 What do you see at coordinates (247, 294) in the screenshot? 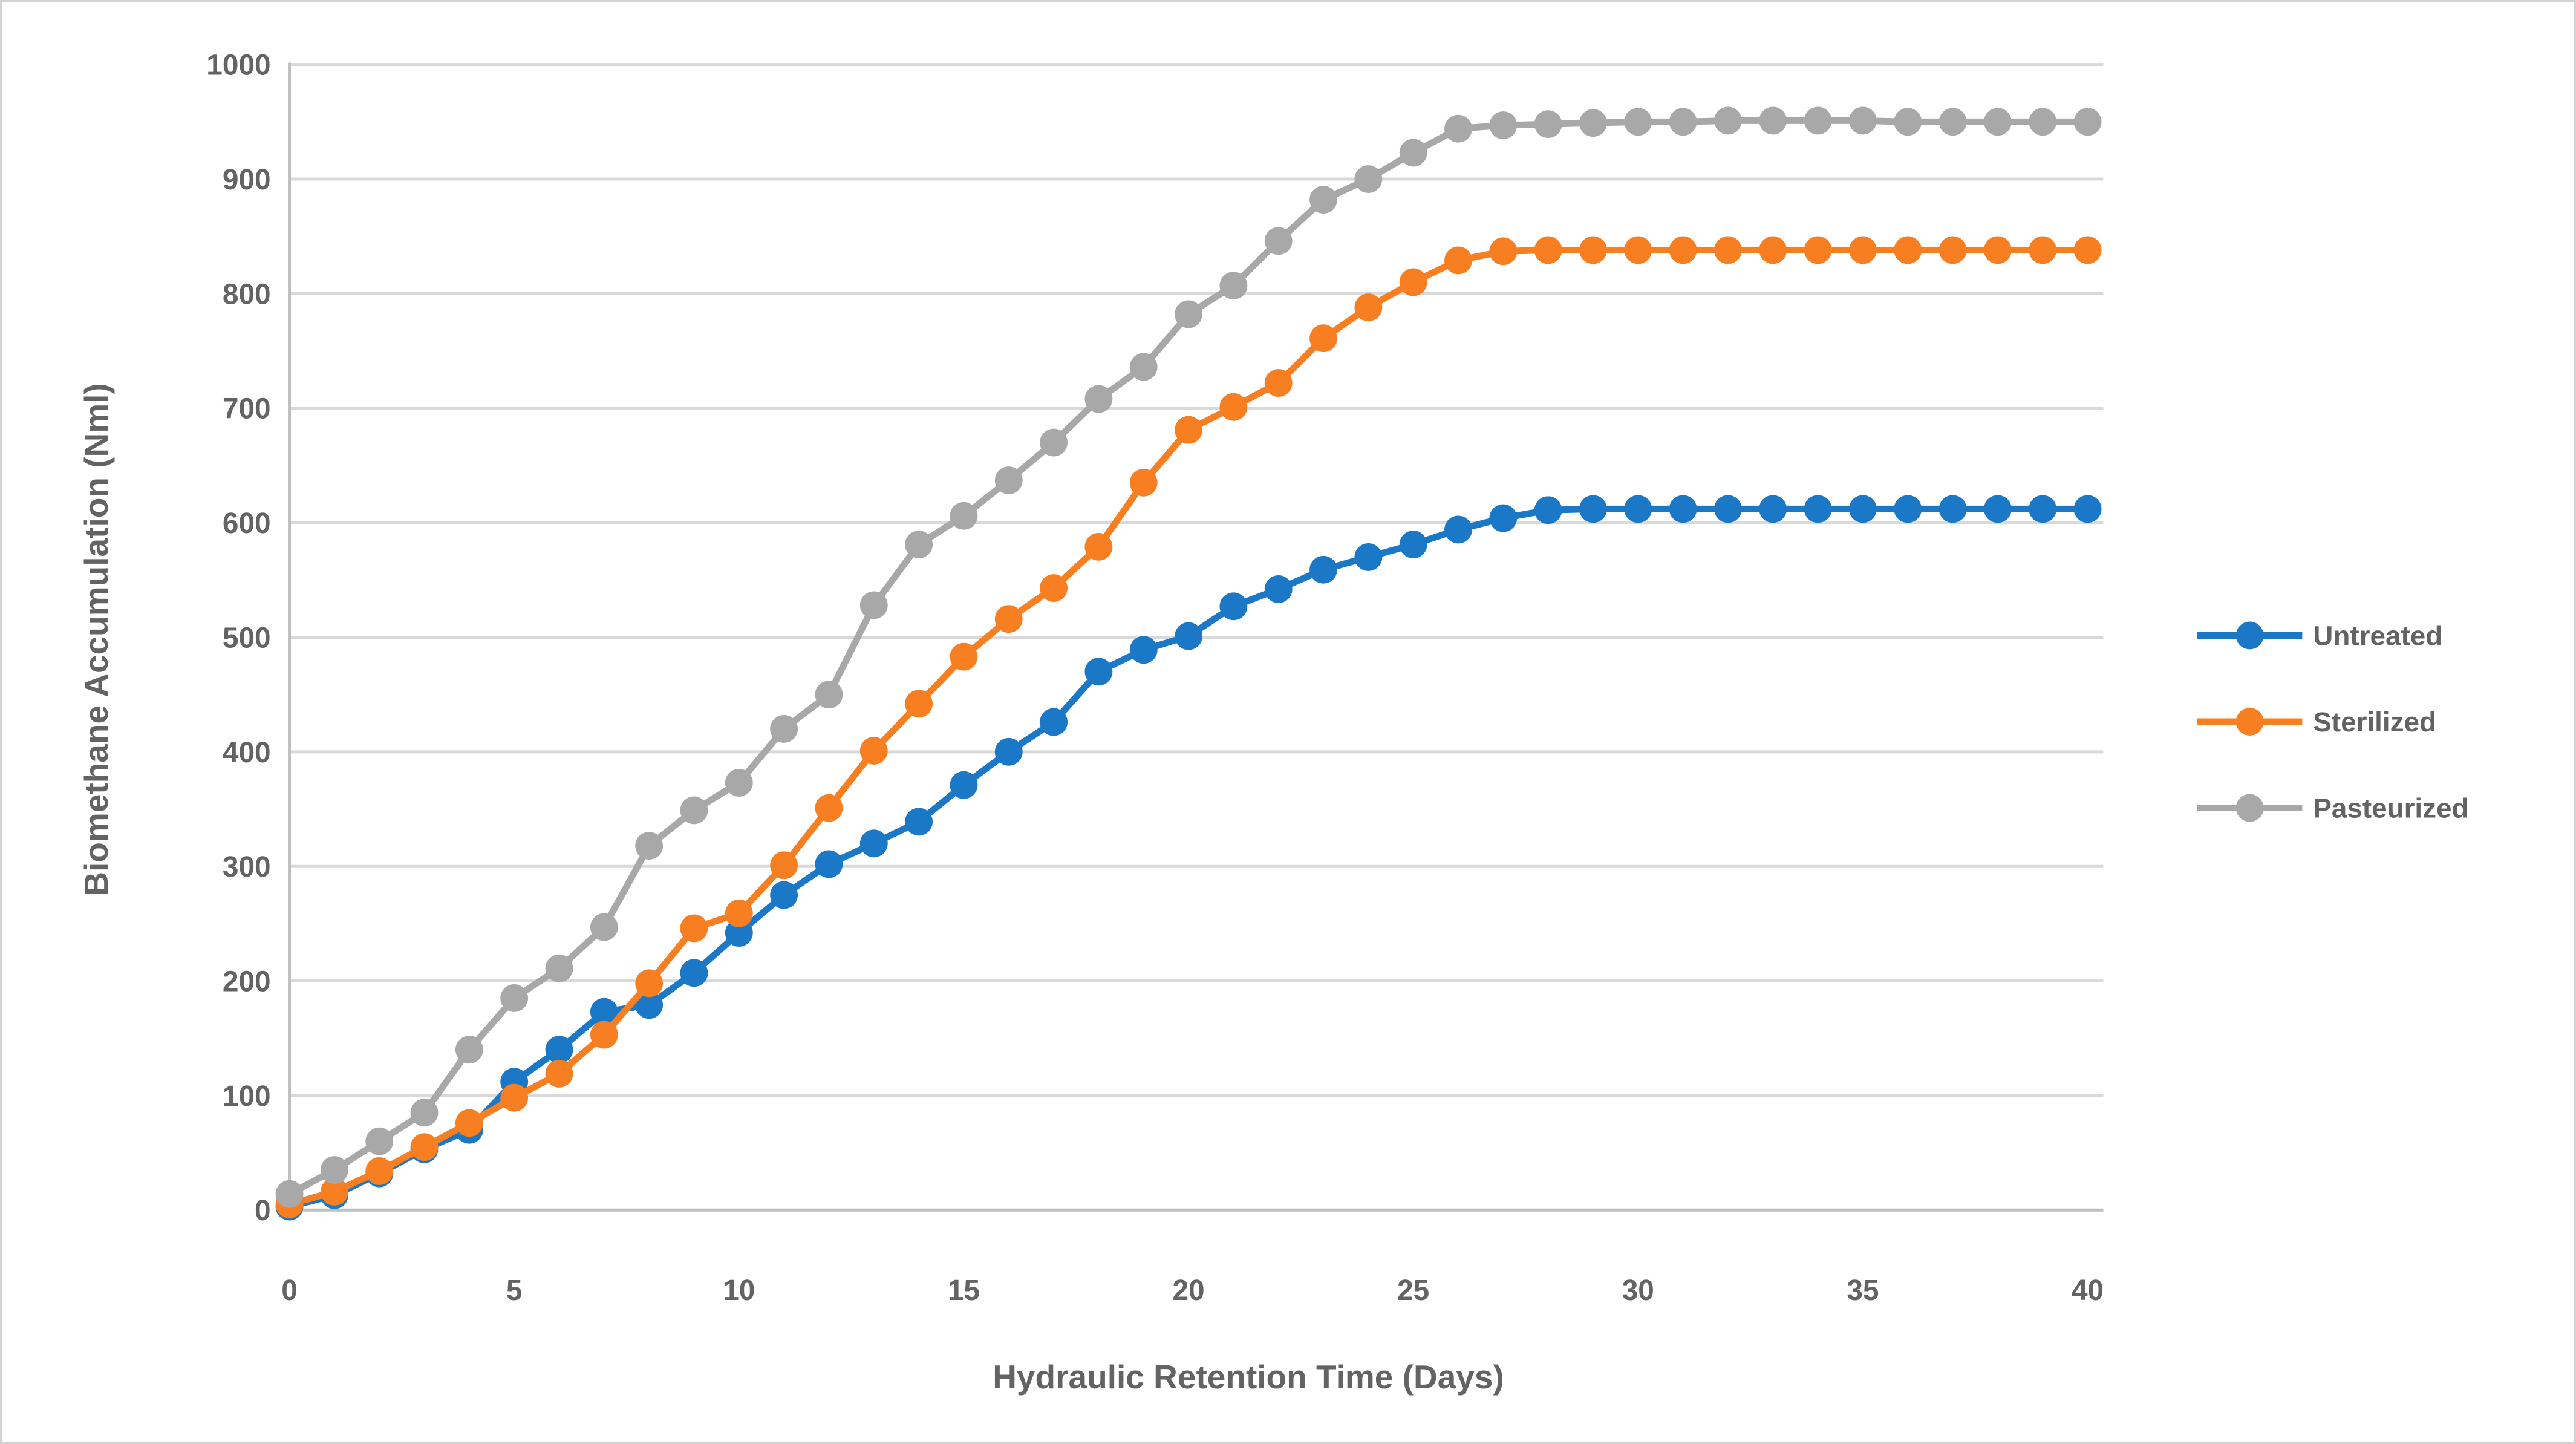
I see `y-tick-label: 800` at bounding box center [247, 294].